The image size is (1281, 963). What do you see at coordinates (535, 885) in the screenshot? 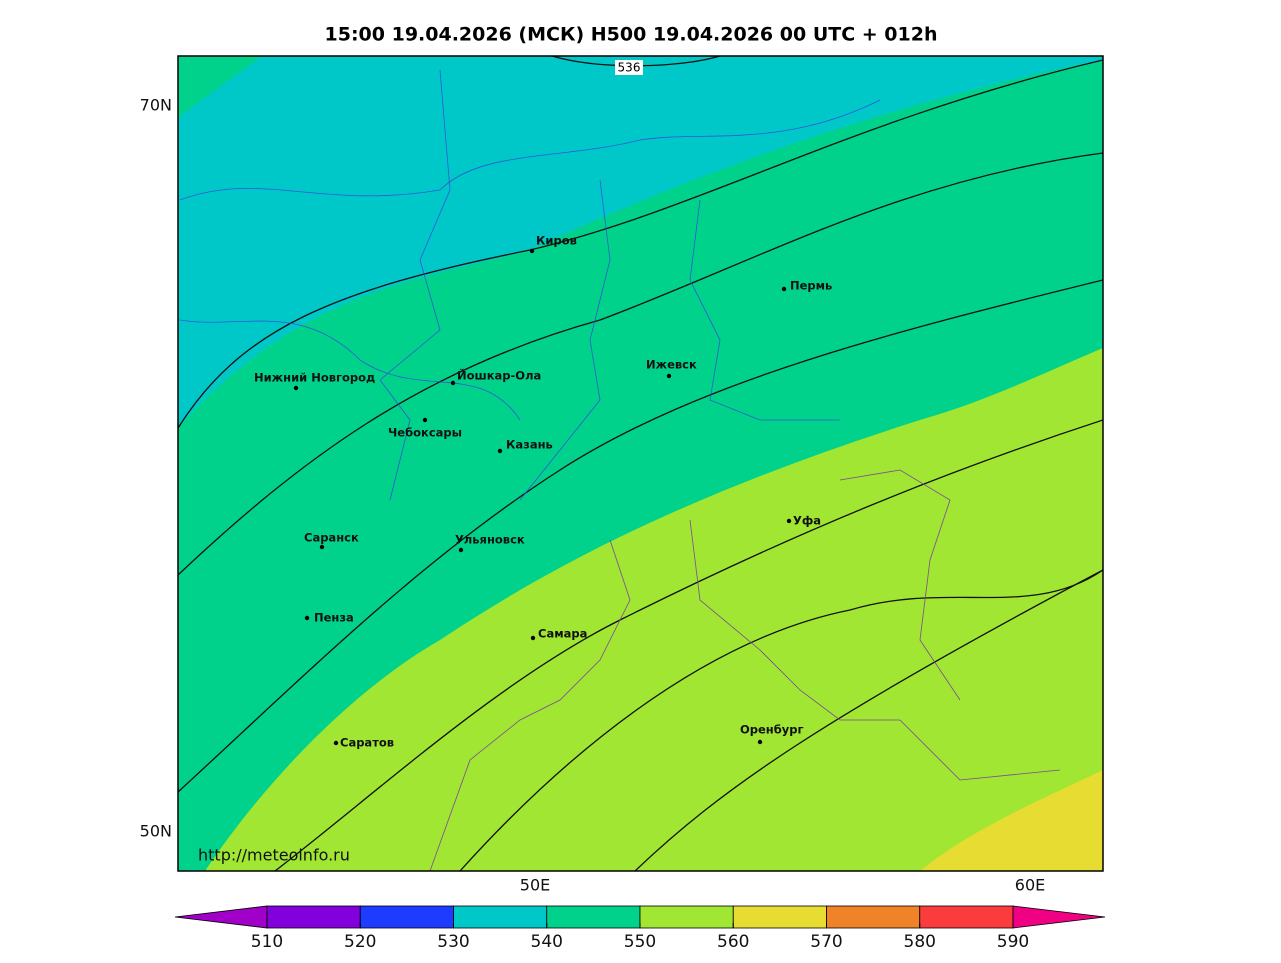
I see `lon-label: 50E` at bounding box center [535, 885].